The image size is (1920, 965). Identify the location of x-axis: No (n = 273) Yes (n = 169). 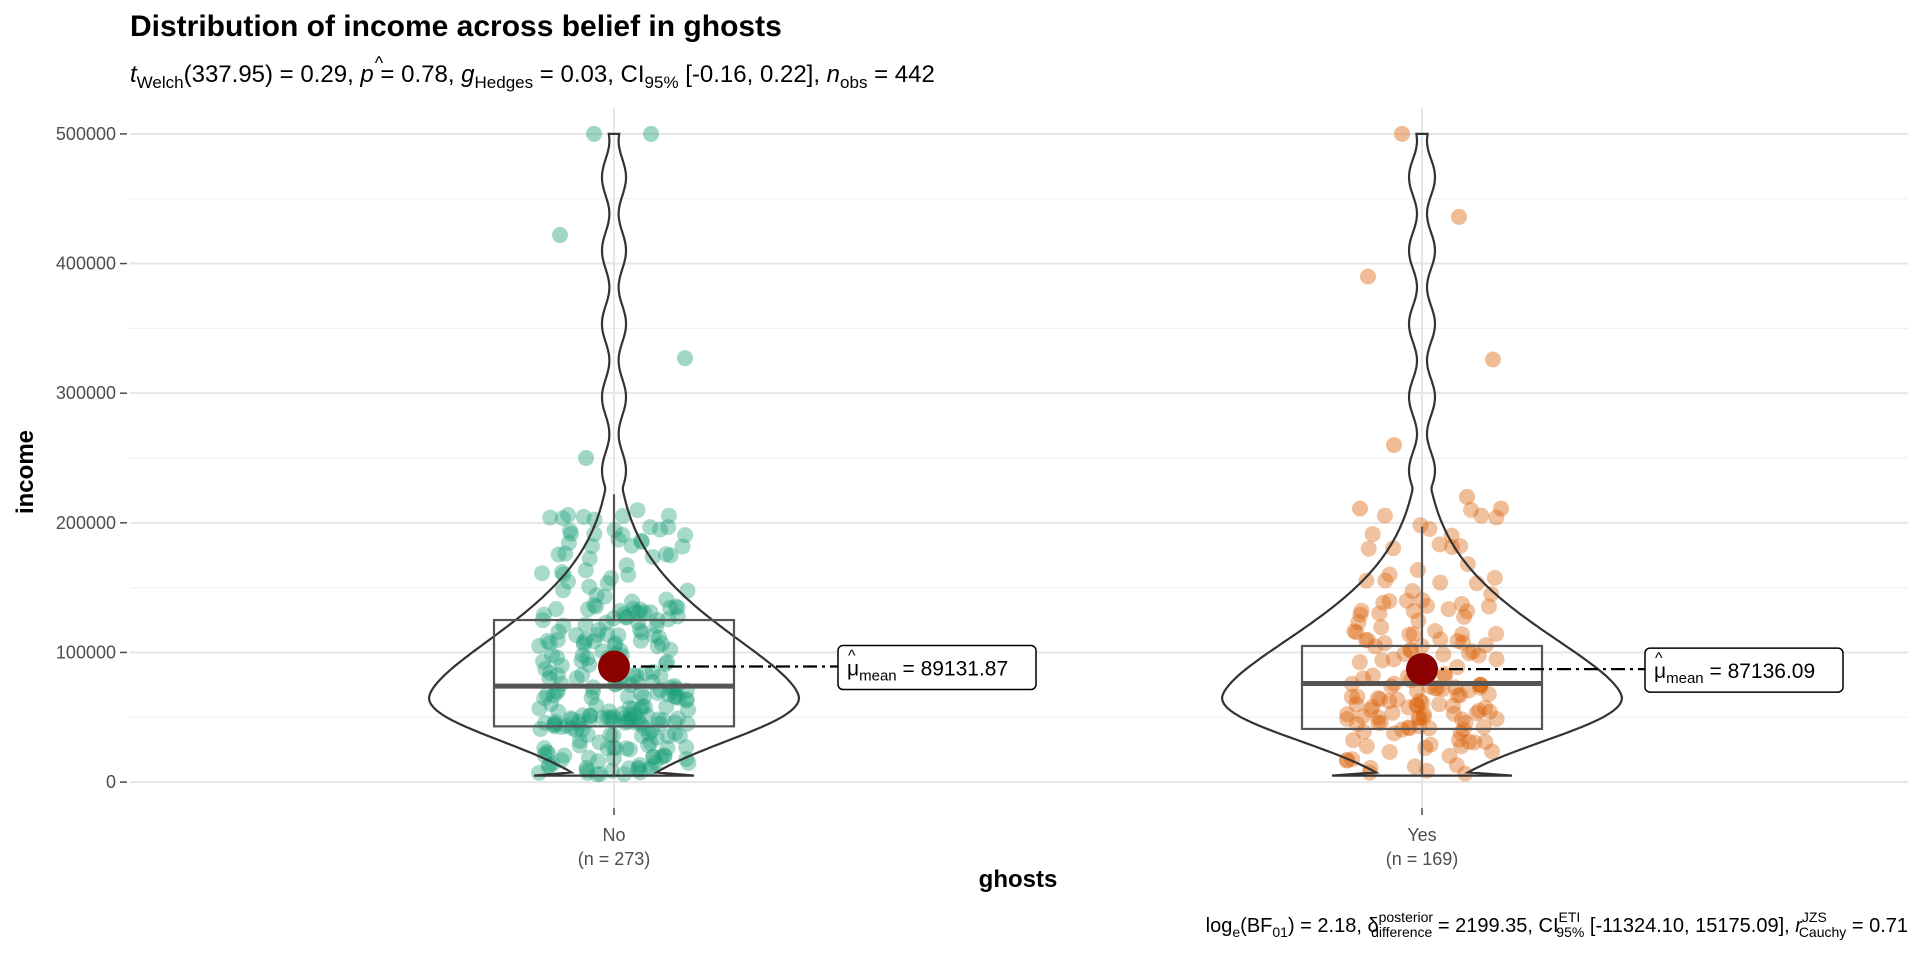
(1018, 838).